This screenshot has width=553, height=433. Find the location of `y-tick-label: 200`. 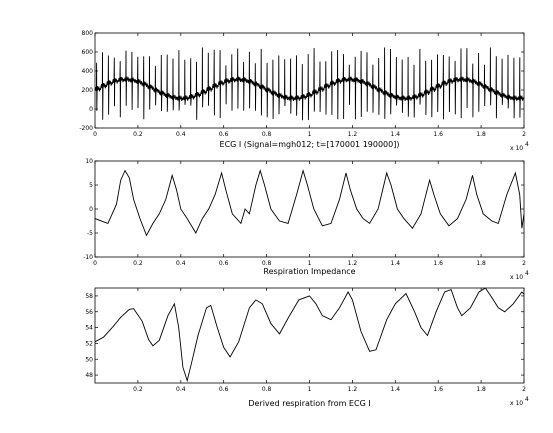

y-tick-label: 200 is located at coordinates (88, 90).